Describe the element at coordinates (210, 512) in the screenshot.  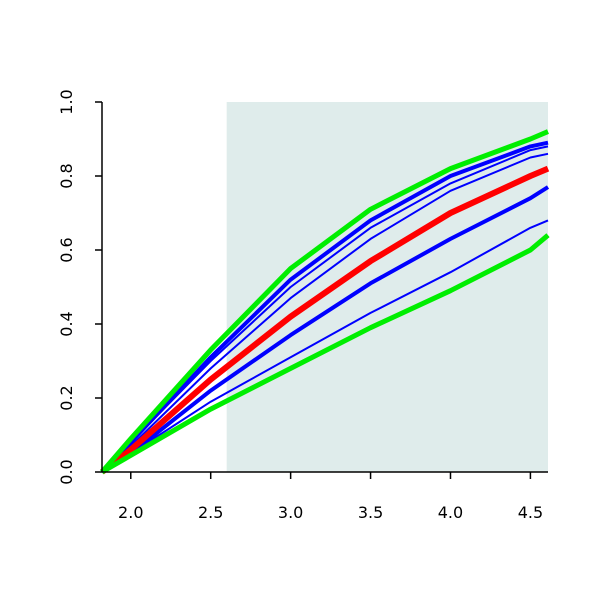
I see `x-tick-label: 2.5` at that location.